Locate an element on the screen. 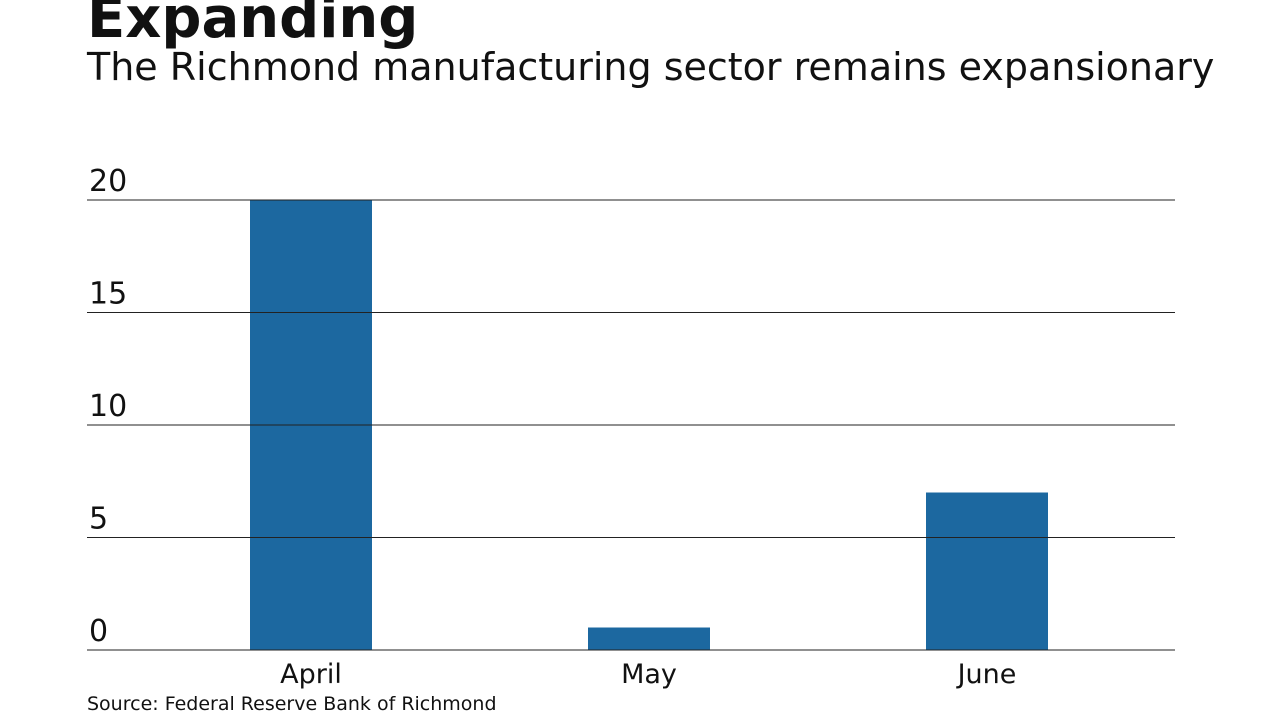 The height and width of the screenshot is (720, 1280). source: Source: Federal Reserve Bank of Richmond is located at coordinates (292, 704).